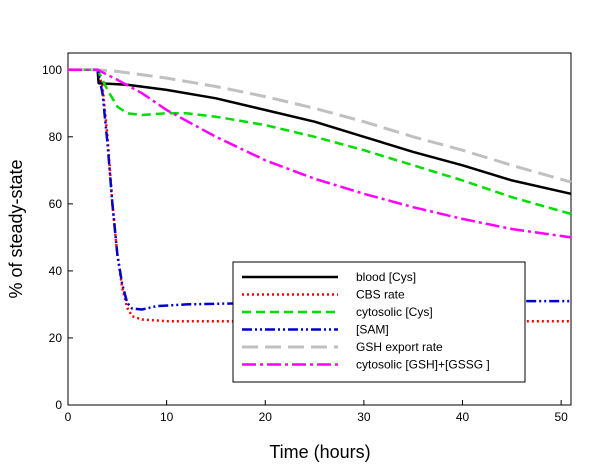  I want to click on legend-label: CBS rate, so click(380, 295).